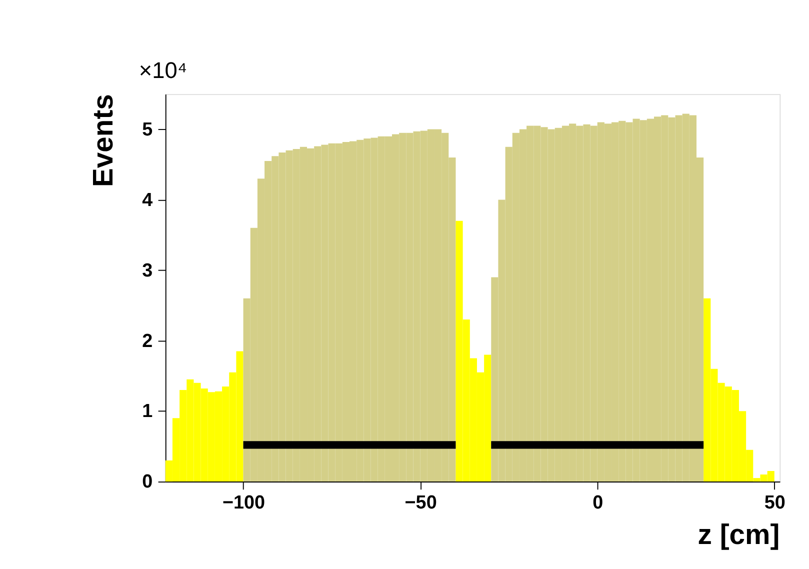 The width and height of the screenshot is (809, 569). I want to click on x-tick-label: −100, so click(244, 503).